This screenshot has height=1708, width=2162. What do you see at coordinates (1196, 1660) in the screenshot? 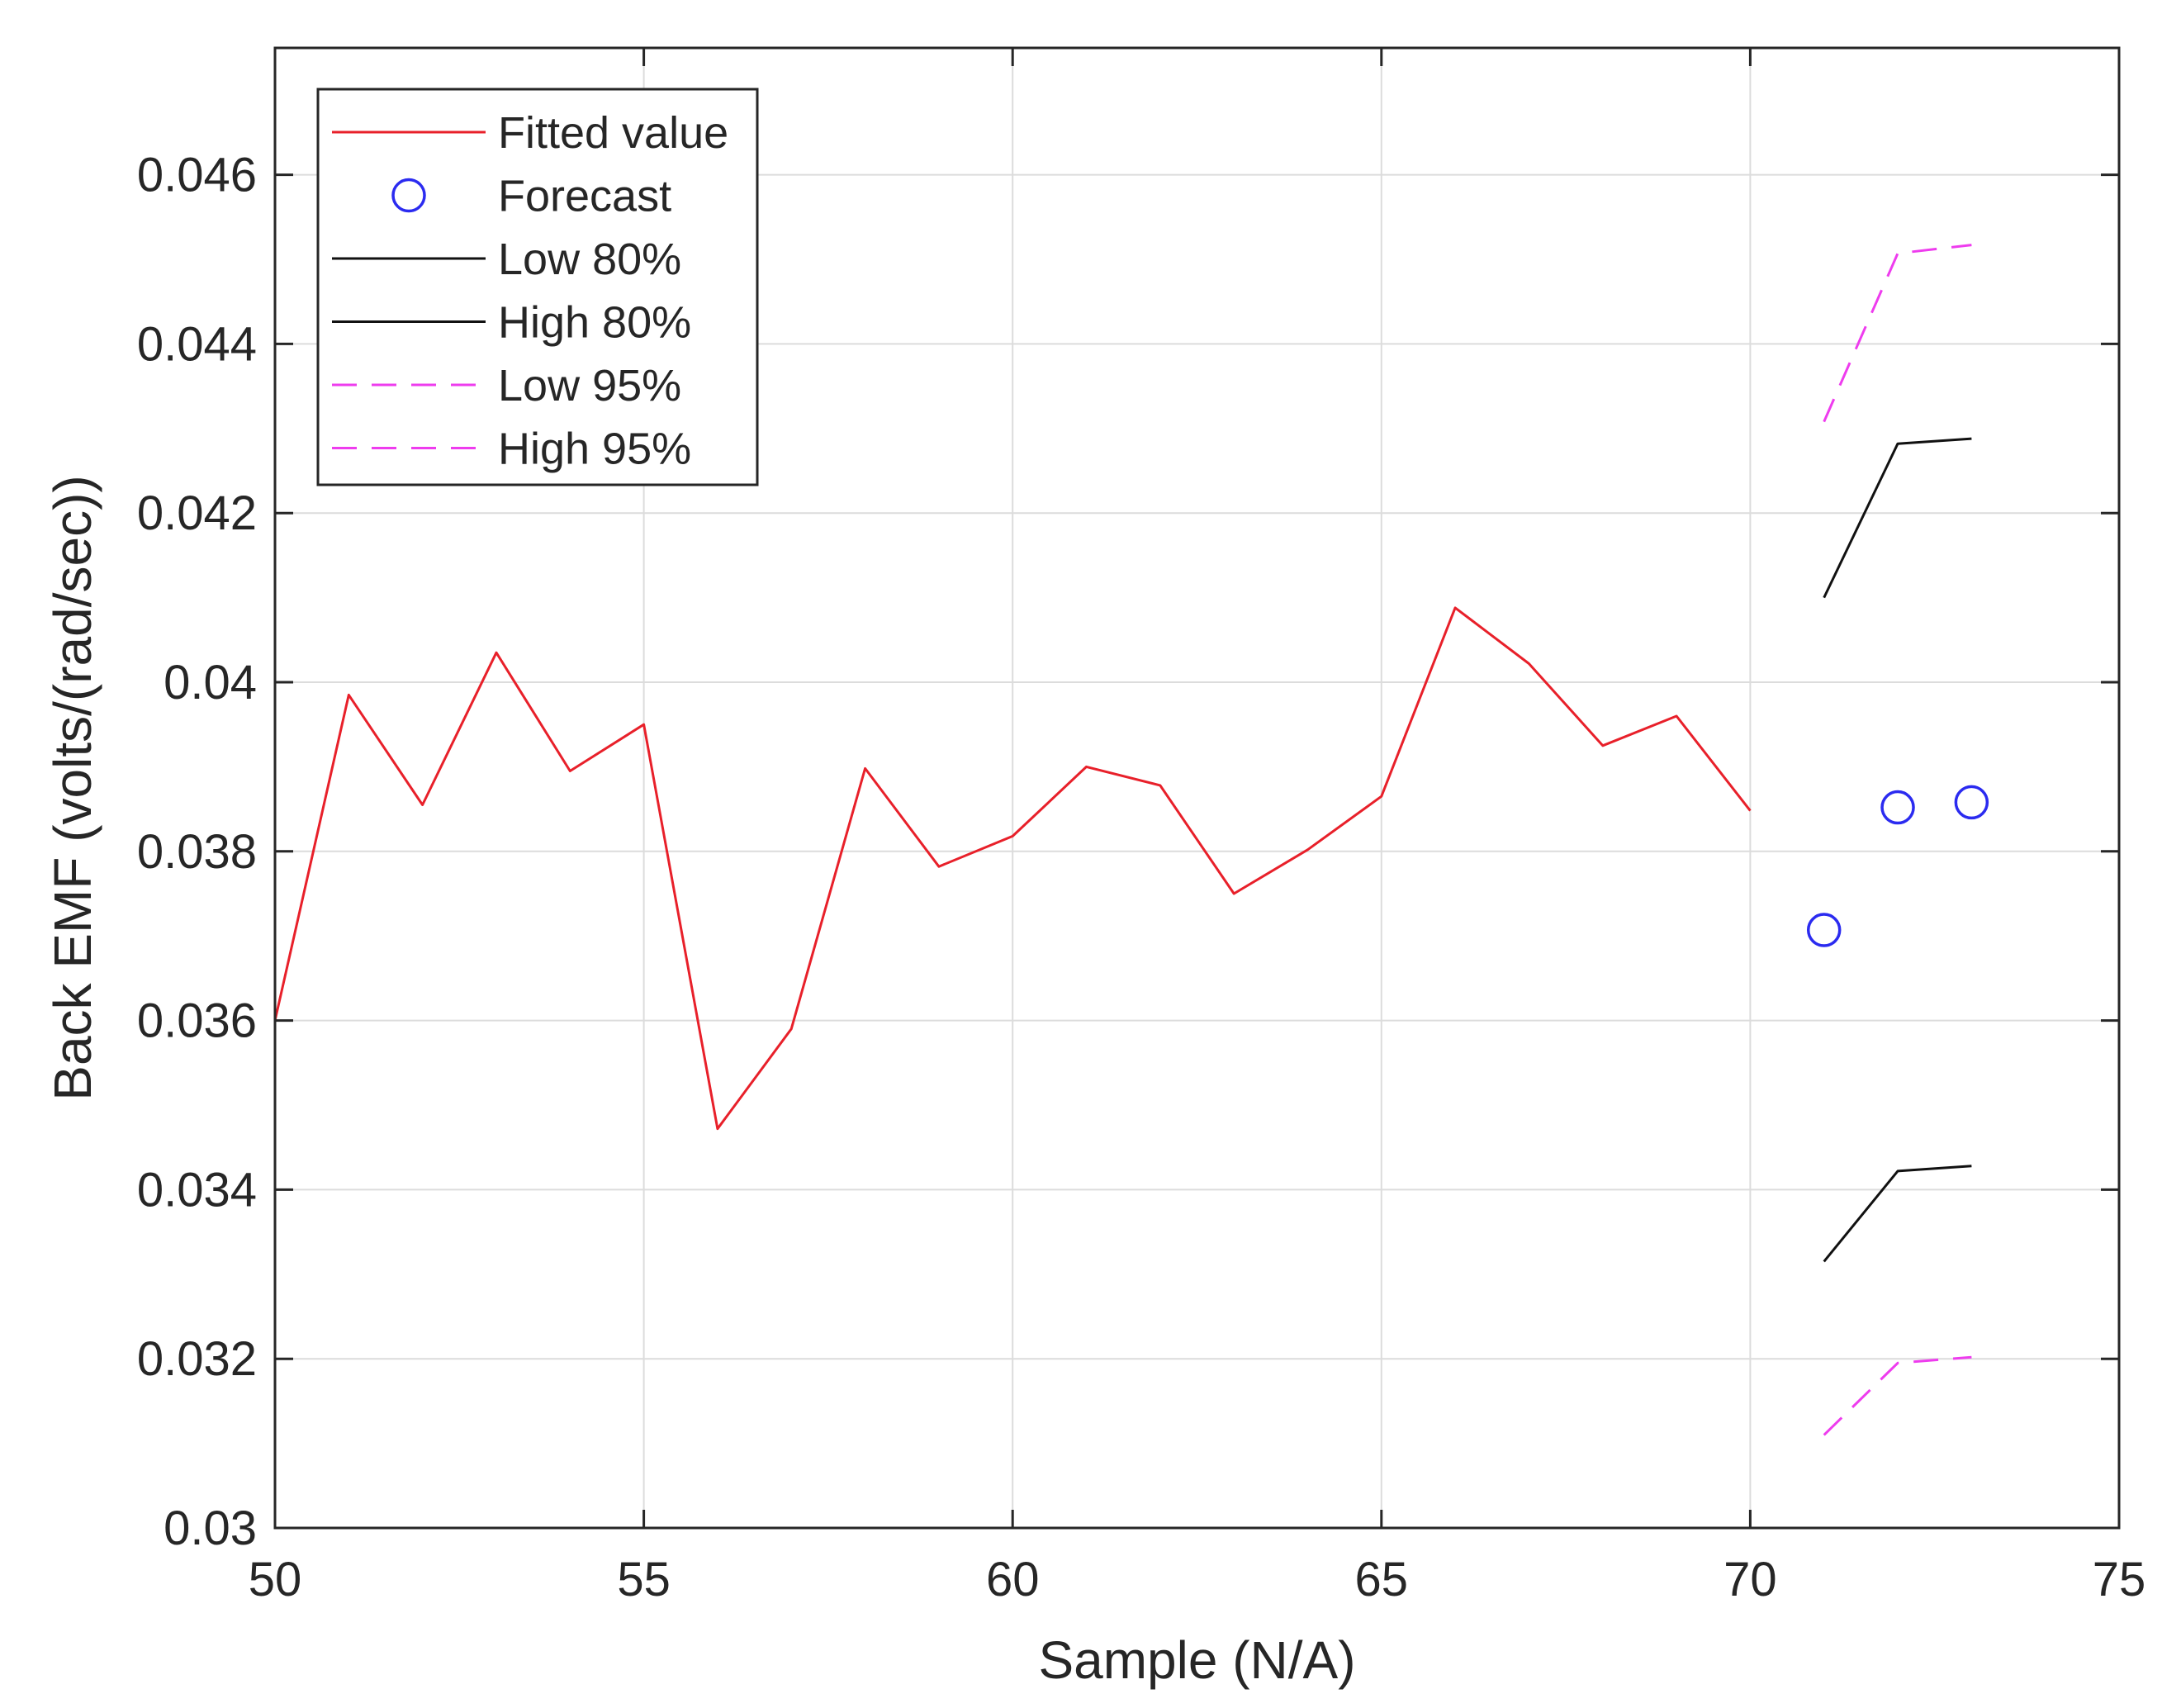
I see `x-axis-title: Sample (N/A)` at bounding box center [1196, 1660].